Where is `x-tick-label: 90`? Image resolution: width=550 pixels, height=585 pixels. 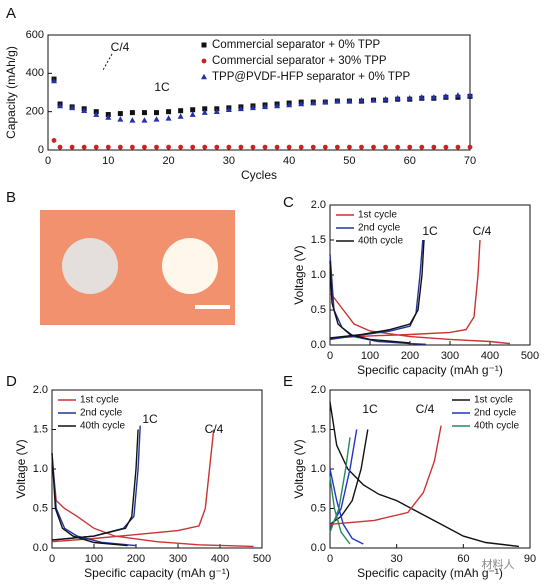
x-tick-label: 90 is located at coordinates (530, 559).